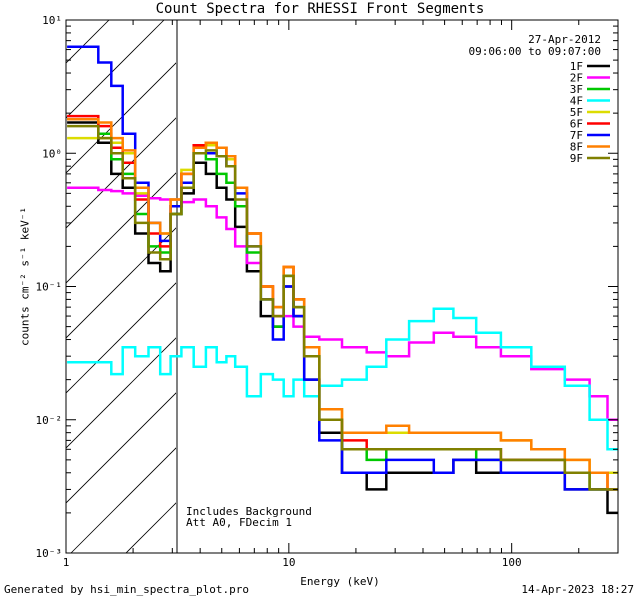 The width and height of the screenshot is (640, 600). What do you see at coordinates (577, 589) in the screenshot?
I see `footer-timestamp: 14-Apr-2023 18:27` at bounding box center [577, 589].